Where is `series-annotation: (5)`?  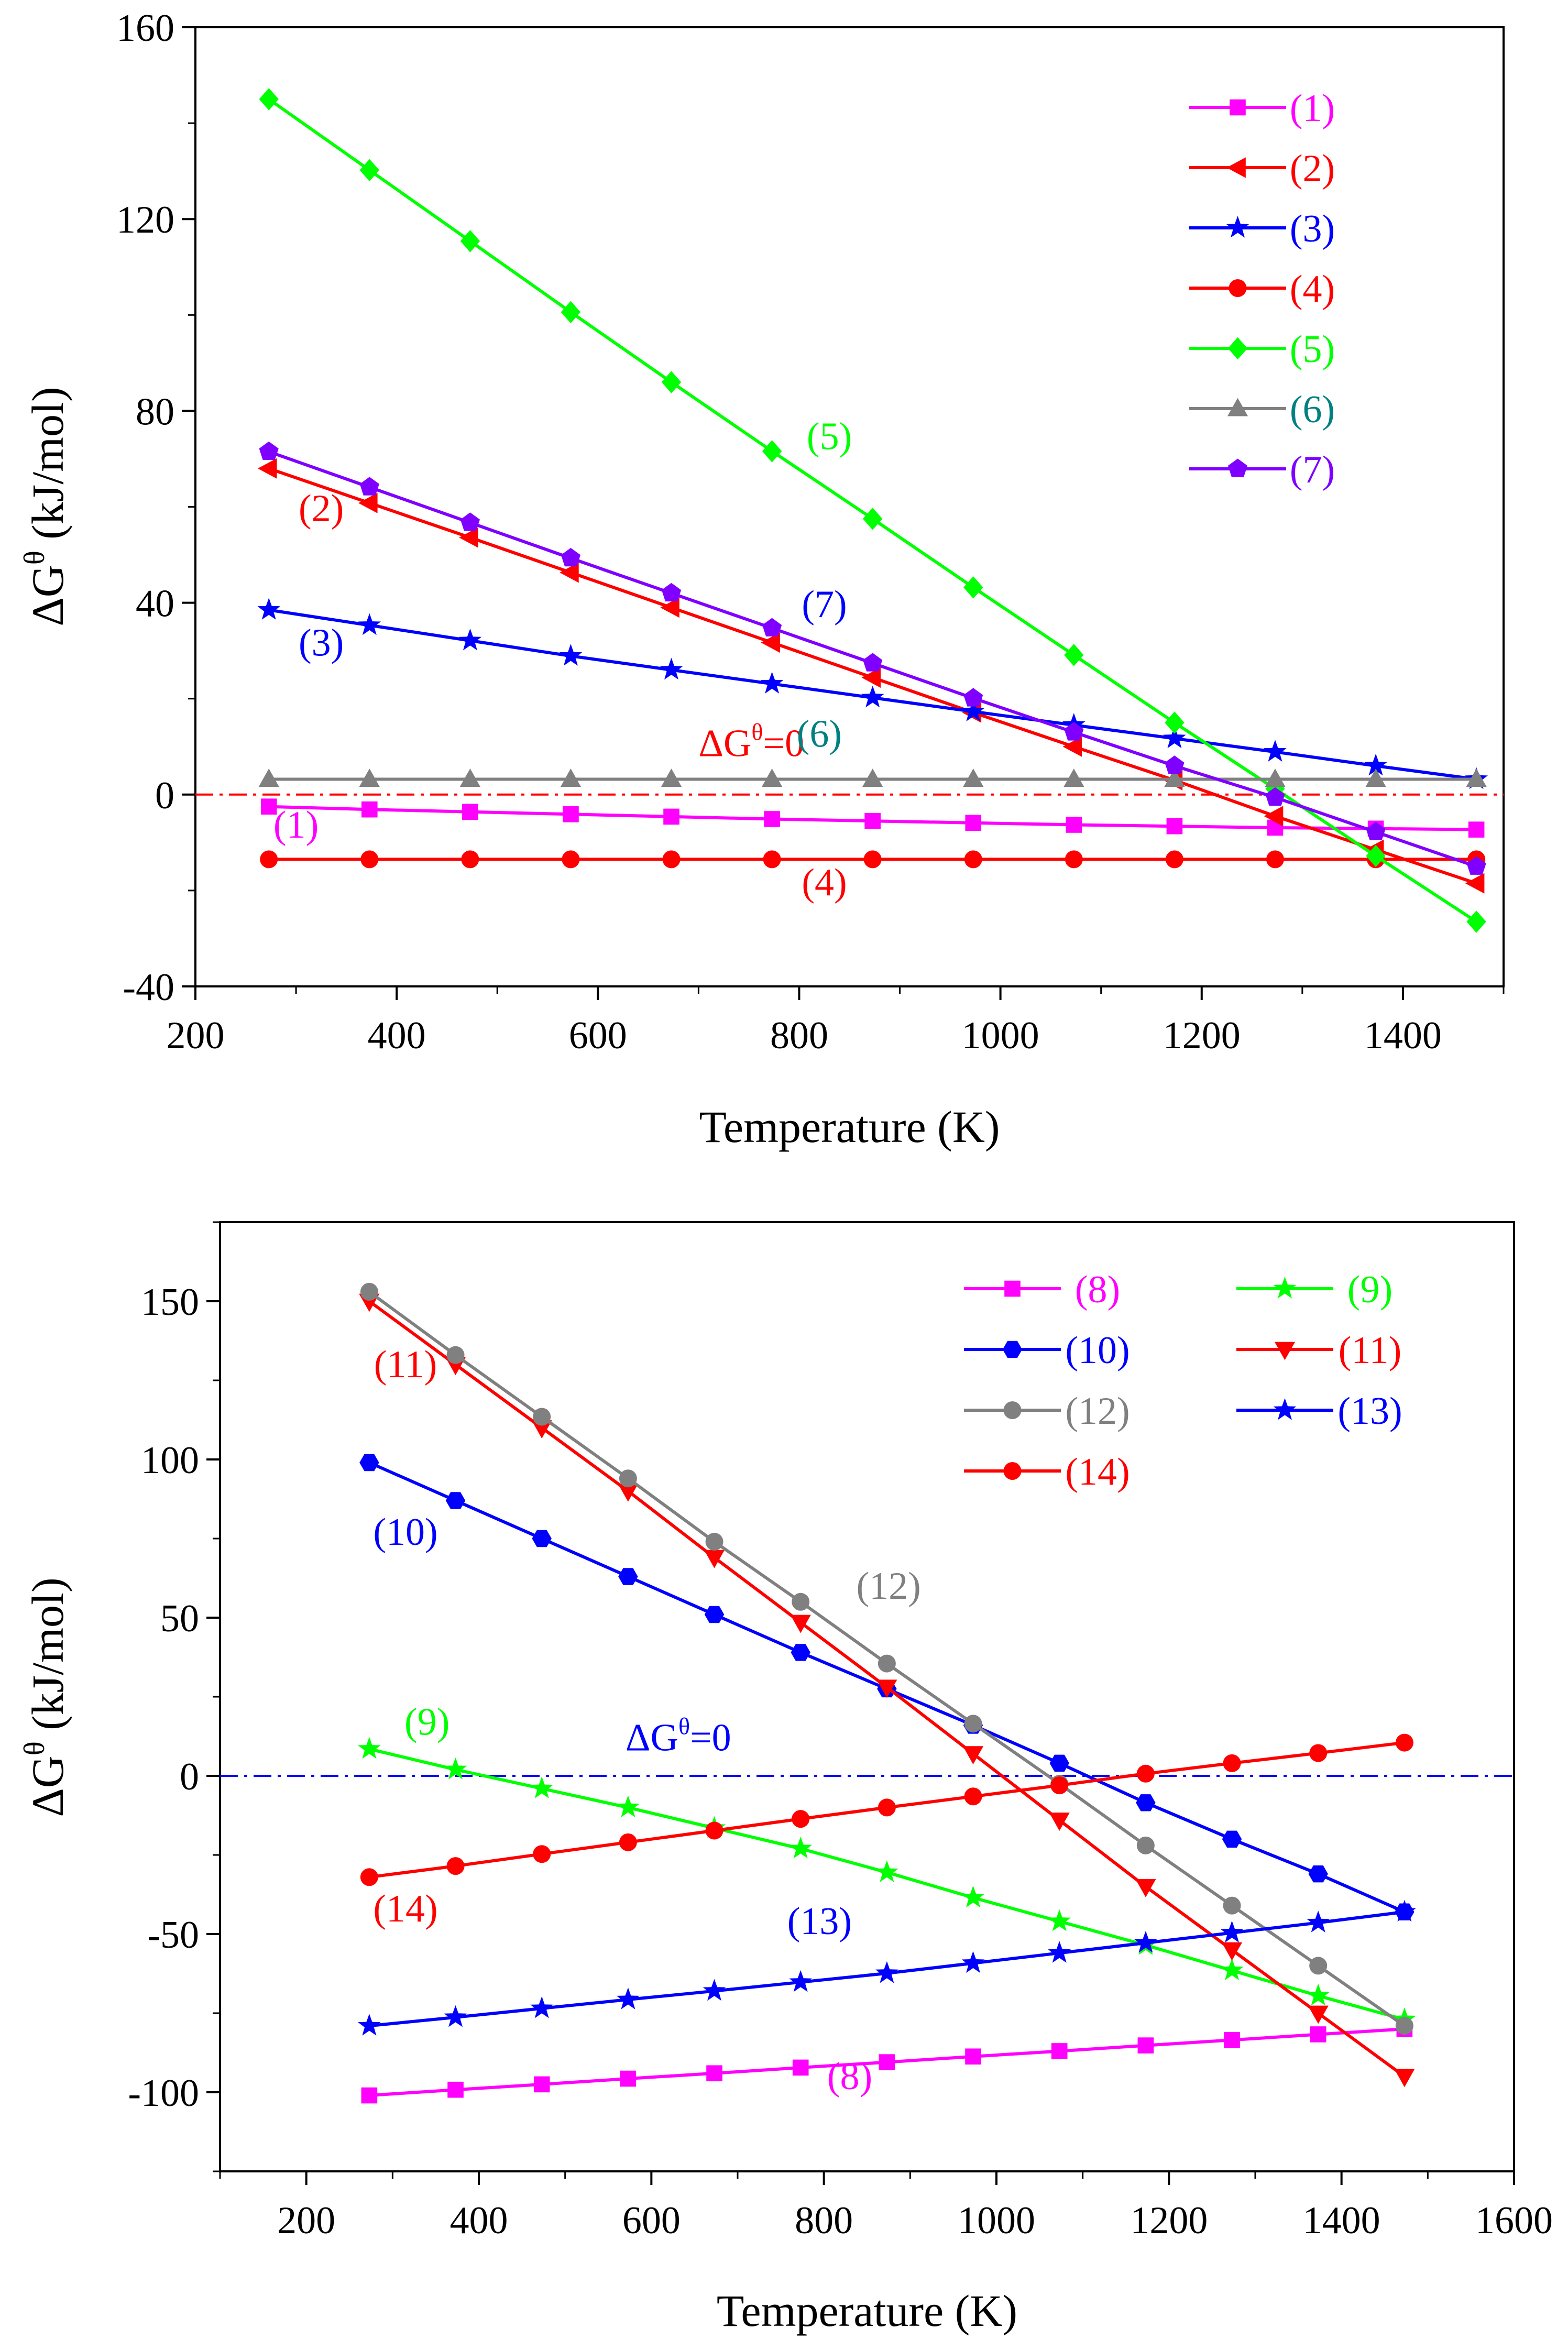 series-annotation: (5) is located at coordinates (830, 436).